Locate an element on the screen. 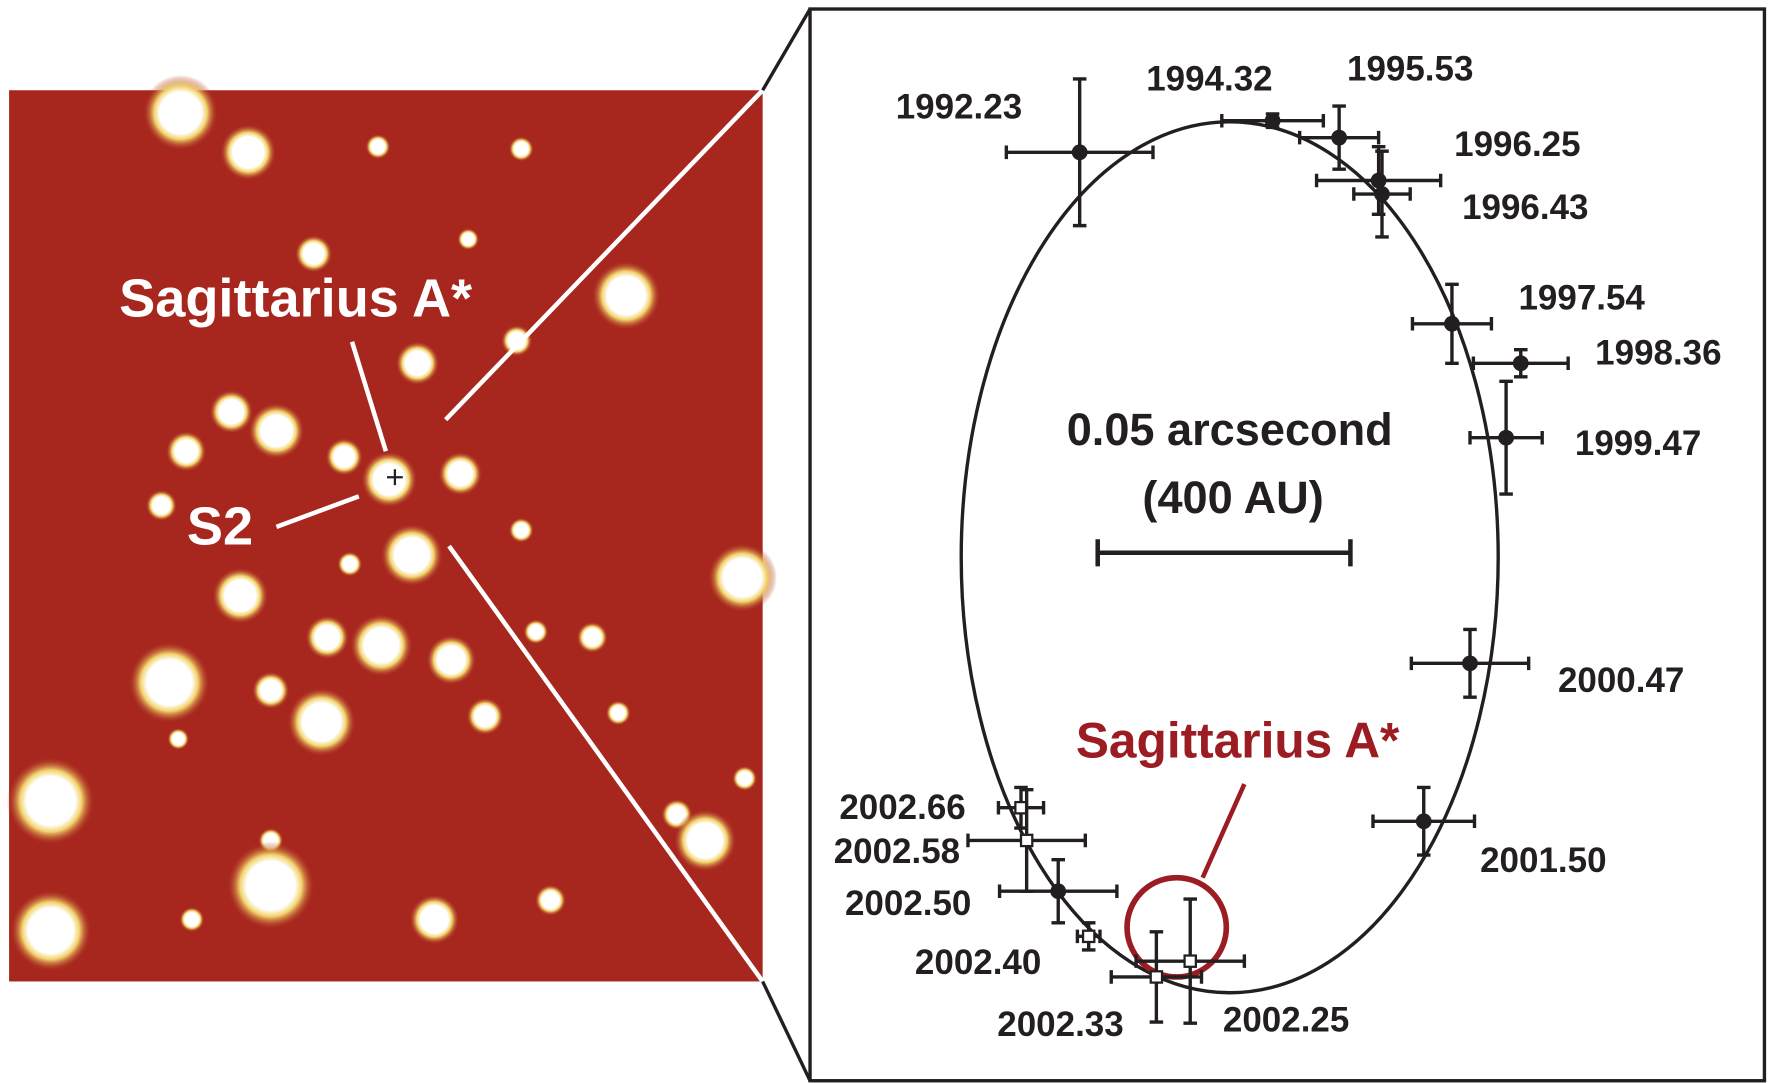  epoch-label: 1995.53 is located at coordinates (1410, 68).